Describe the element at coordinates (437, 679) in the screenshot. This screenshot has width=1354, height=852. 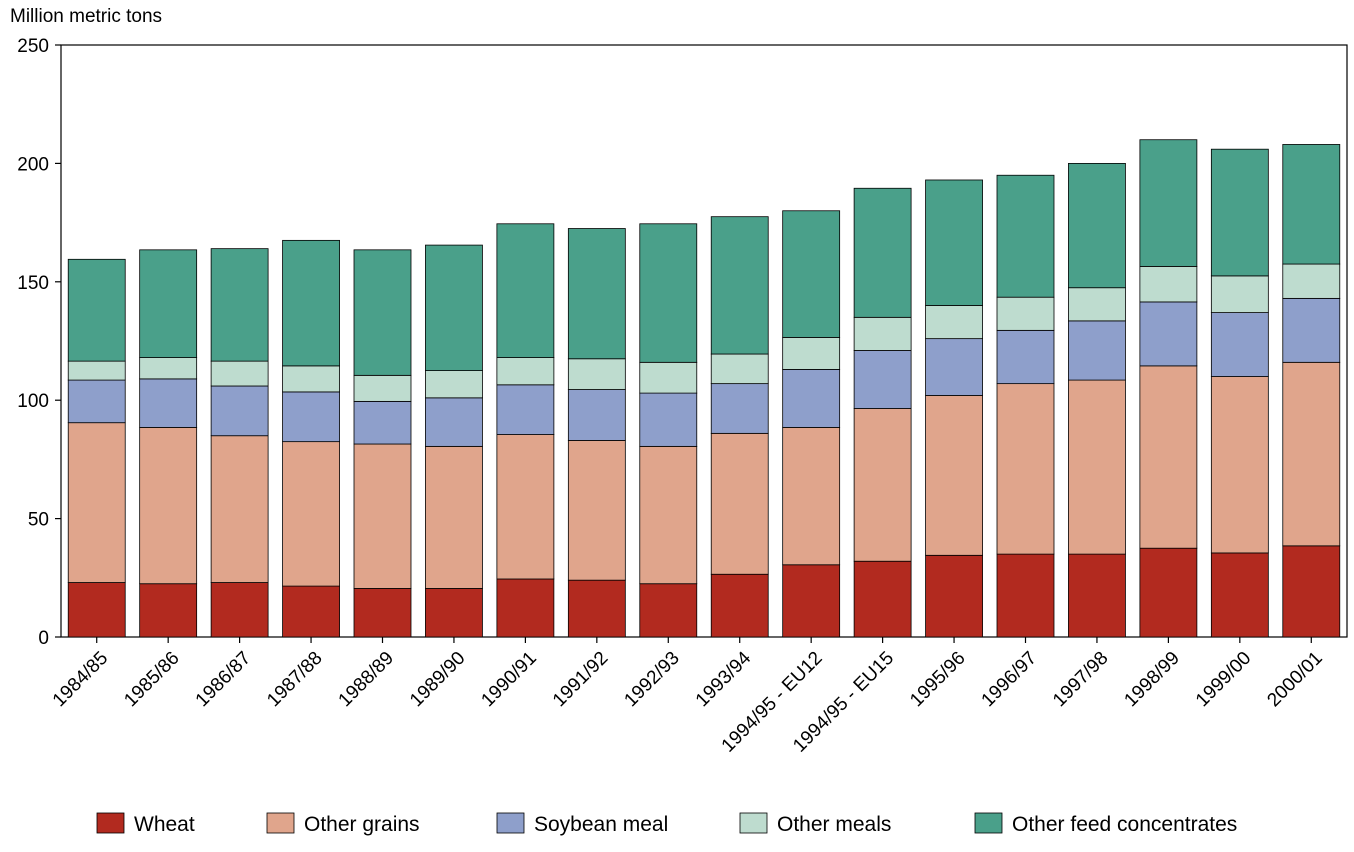
I see `x-tick-label: 1989/90` at that location.